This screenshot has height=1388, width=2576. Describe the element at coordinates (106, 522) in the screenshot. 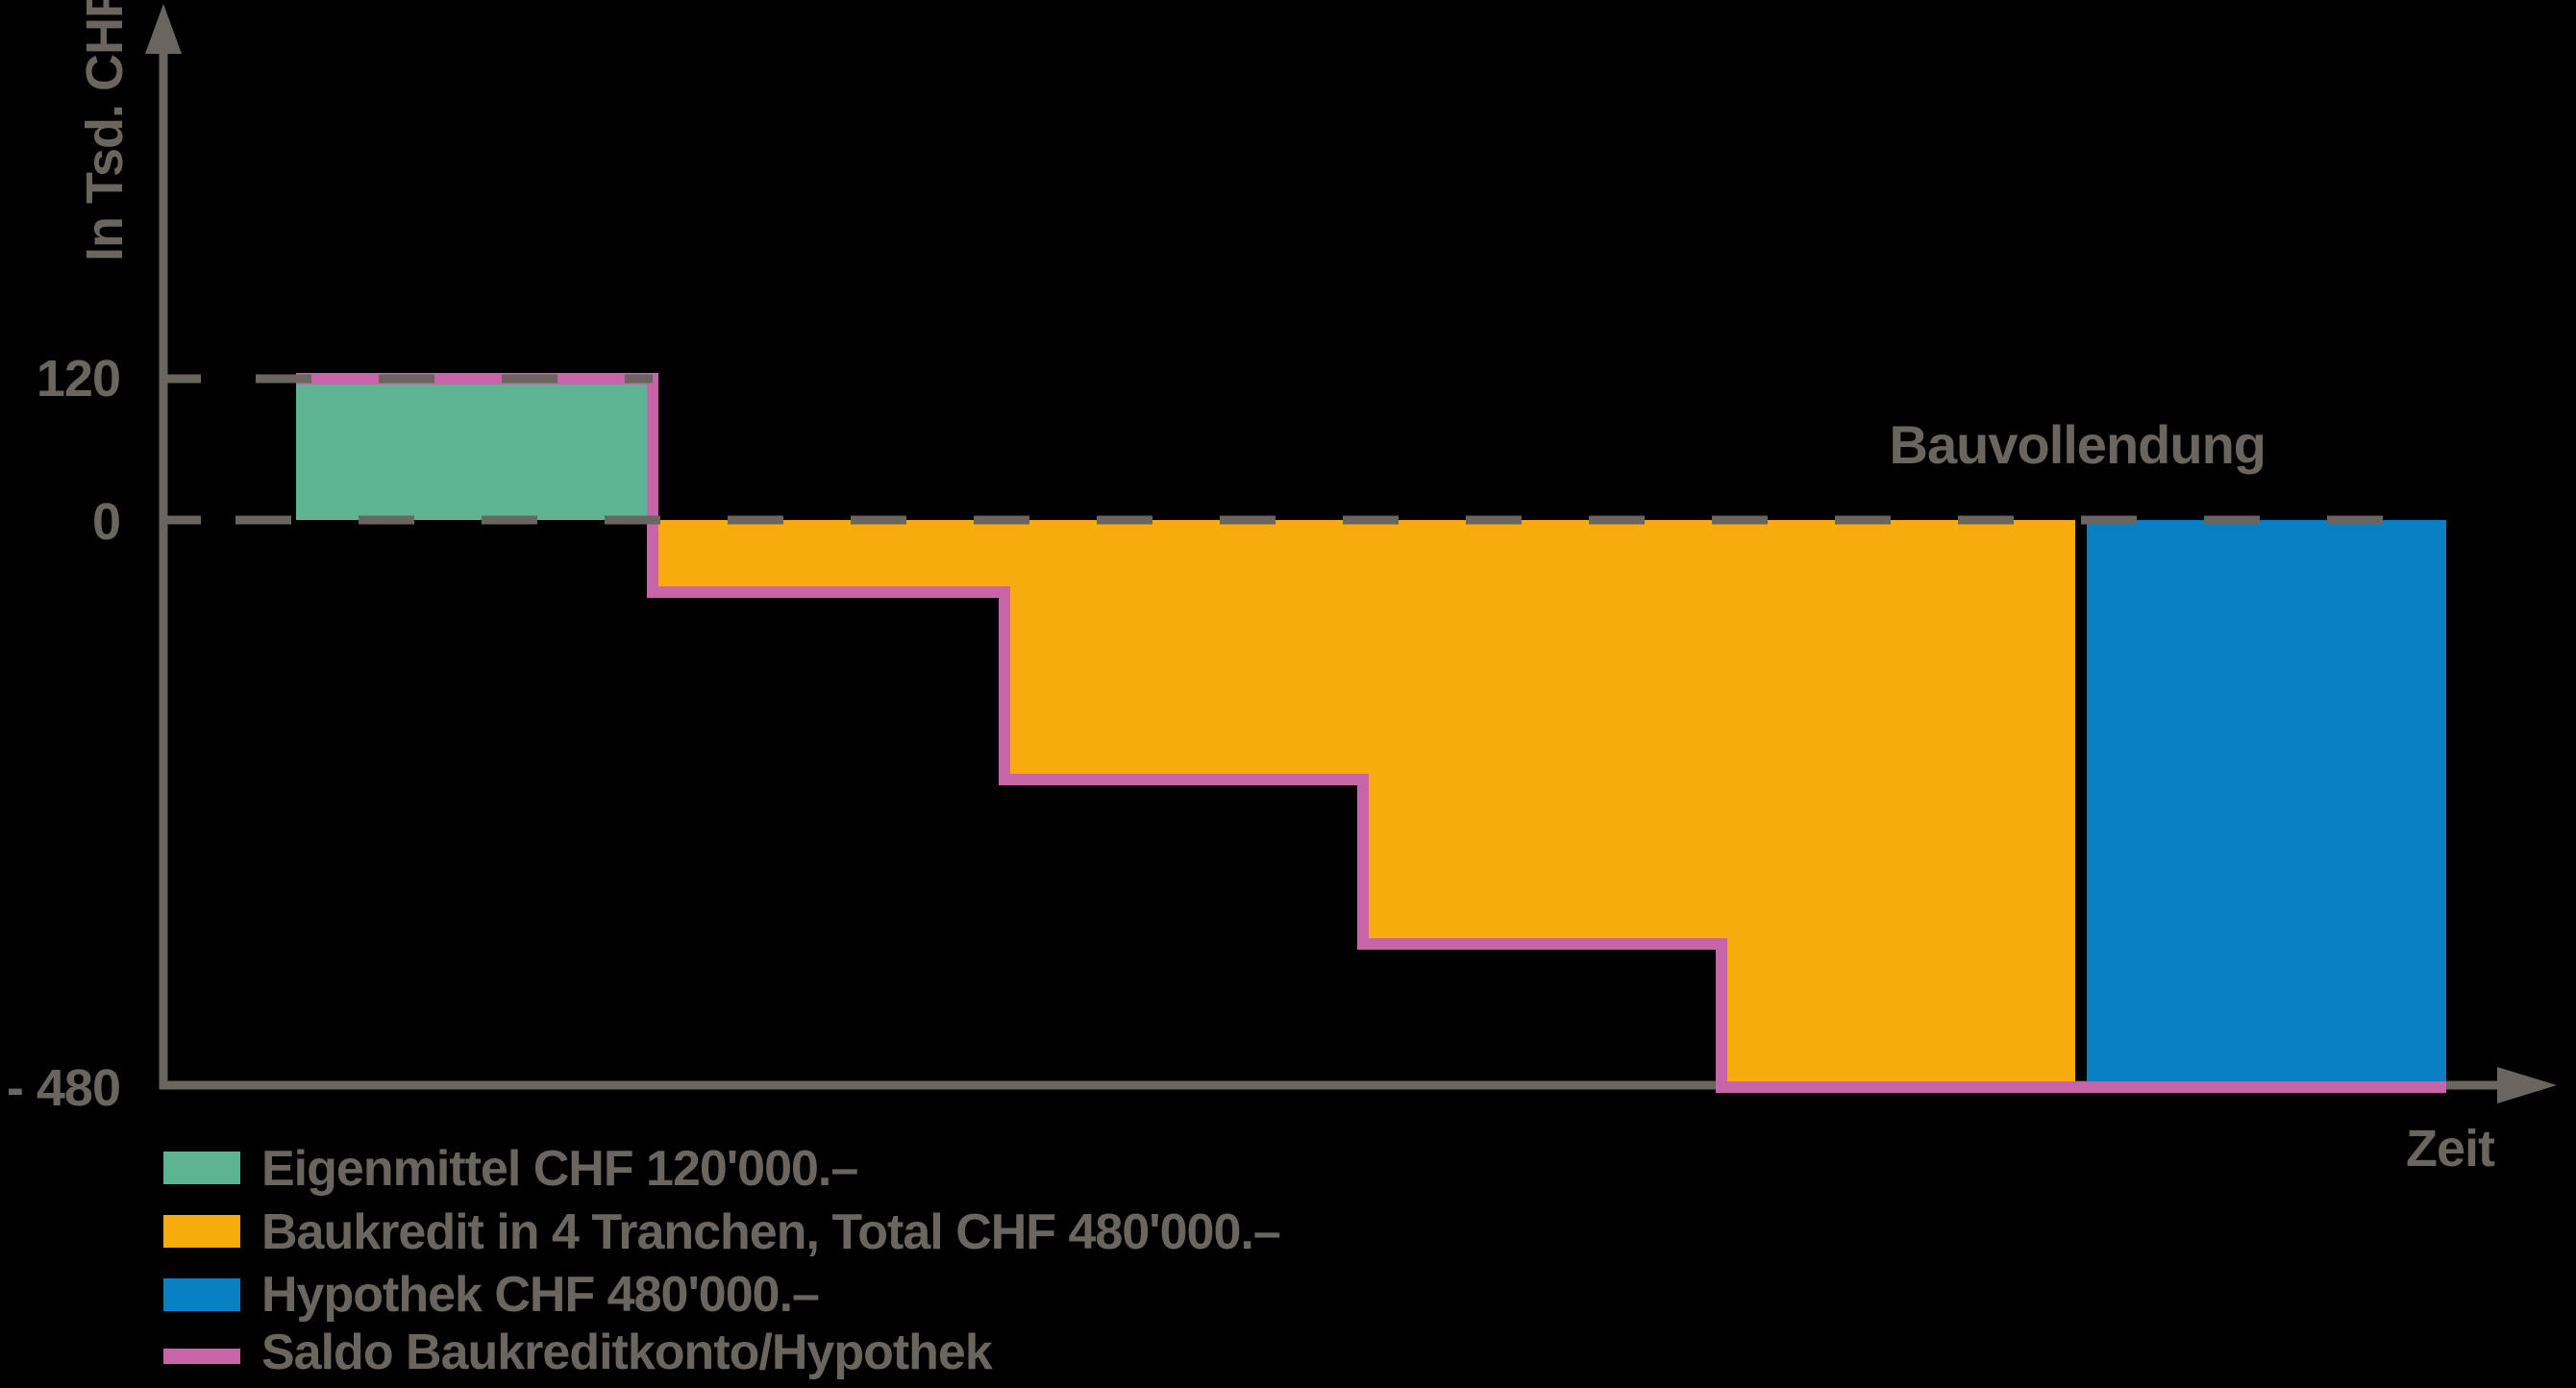

I see `y-tick-label-0: 0` at that location.